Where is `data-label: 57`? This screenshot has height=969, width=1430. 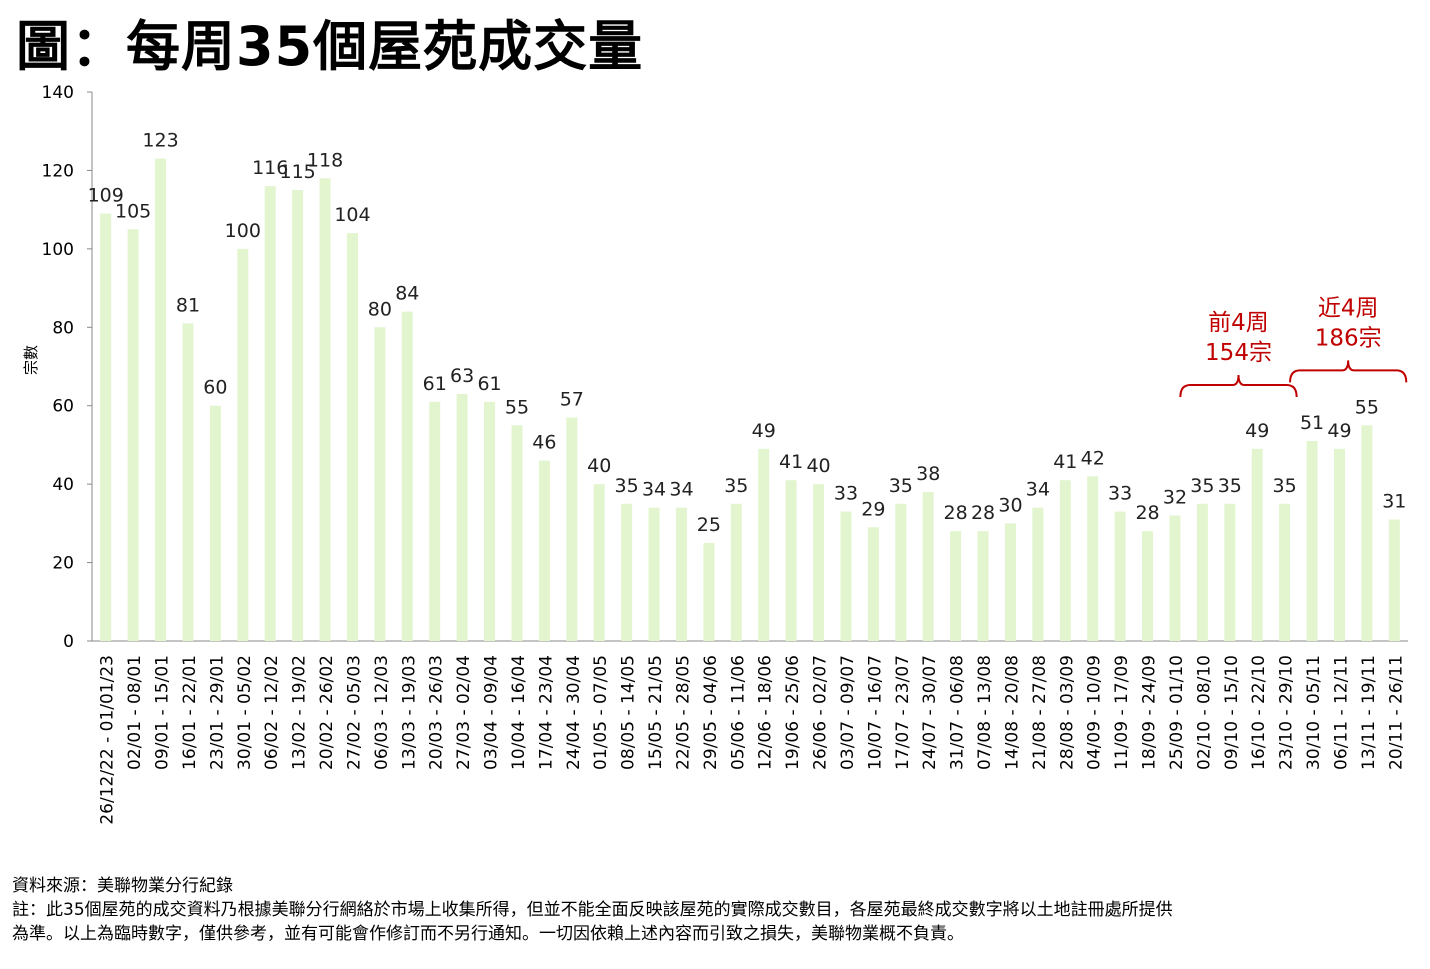
data-label: 57 is located at coordinates (572, 399).